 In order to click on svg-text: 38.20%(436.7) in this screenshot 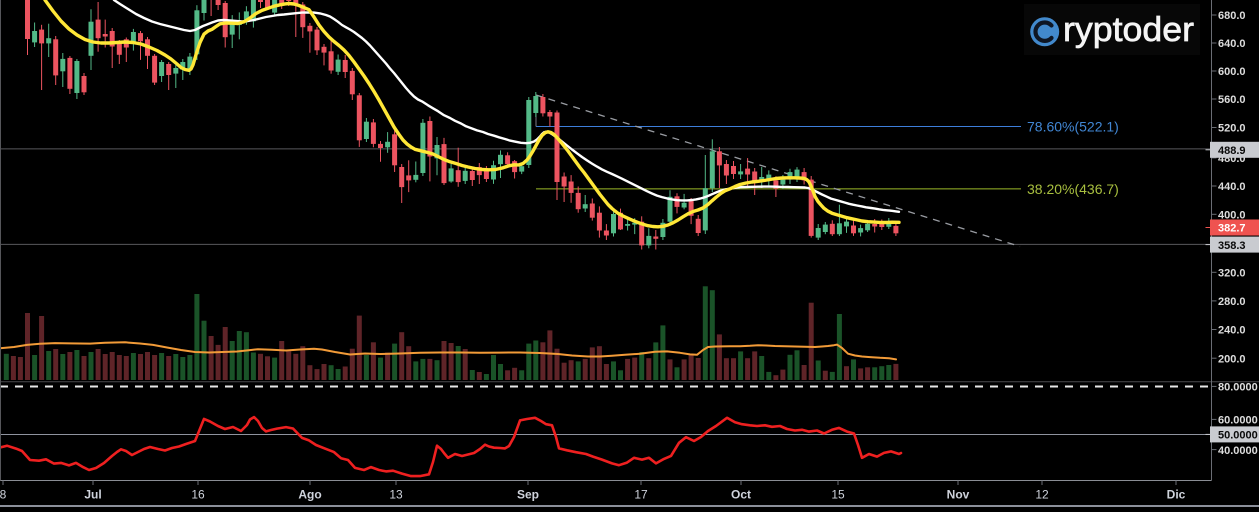, I will do `click(1073, 189)`.